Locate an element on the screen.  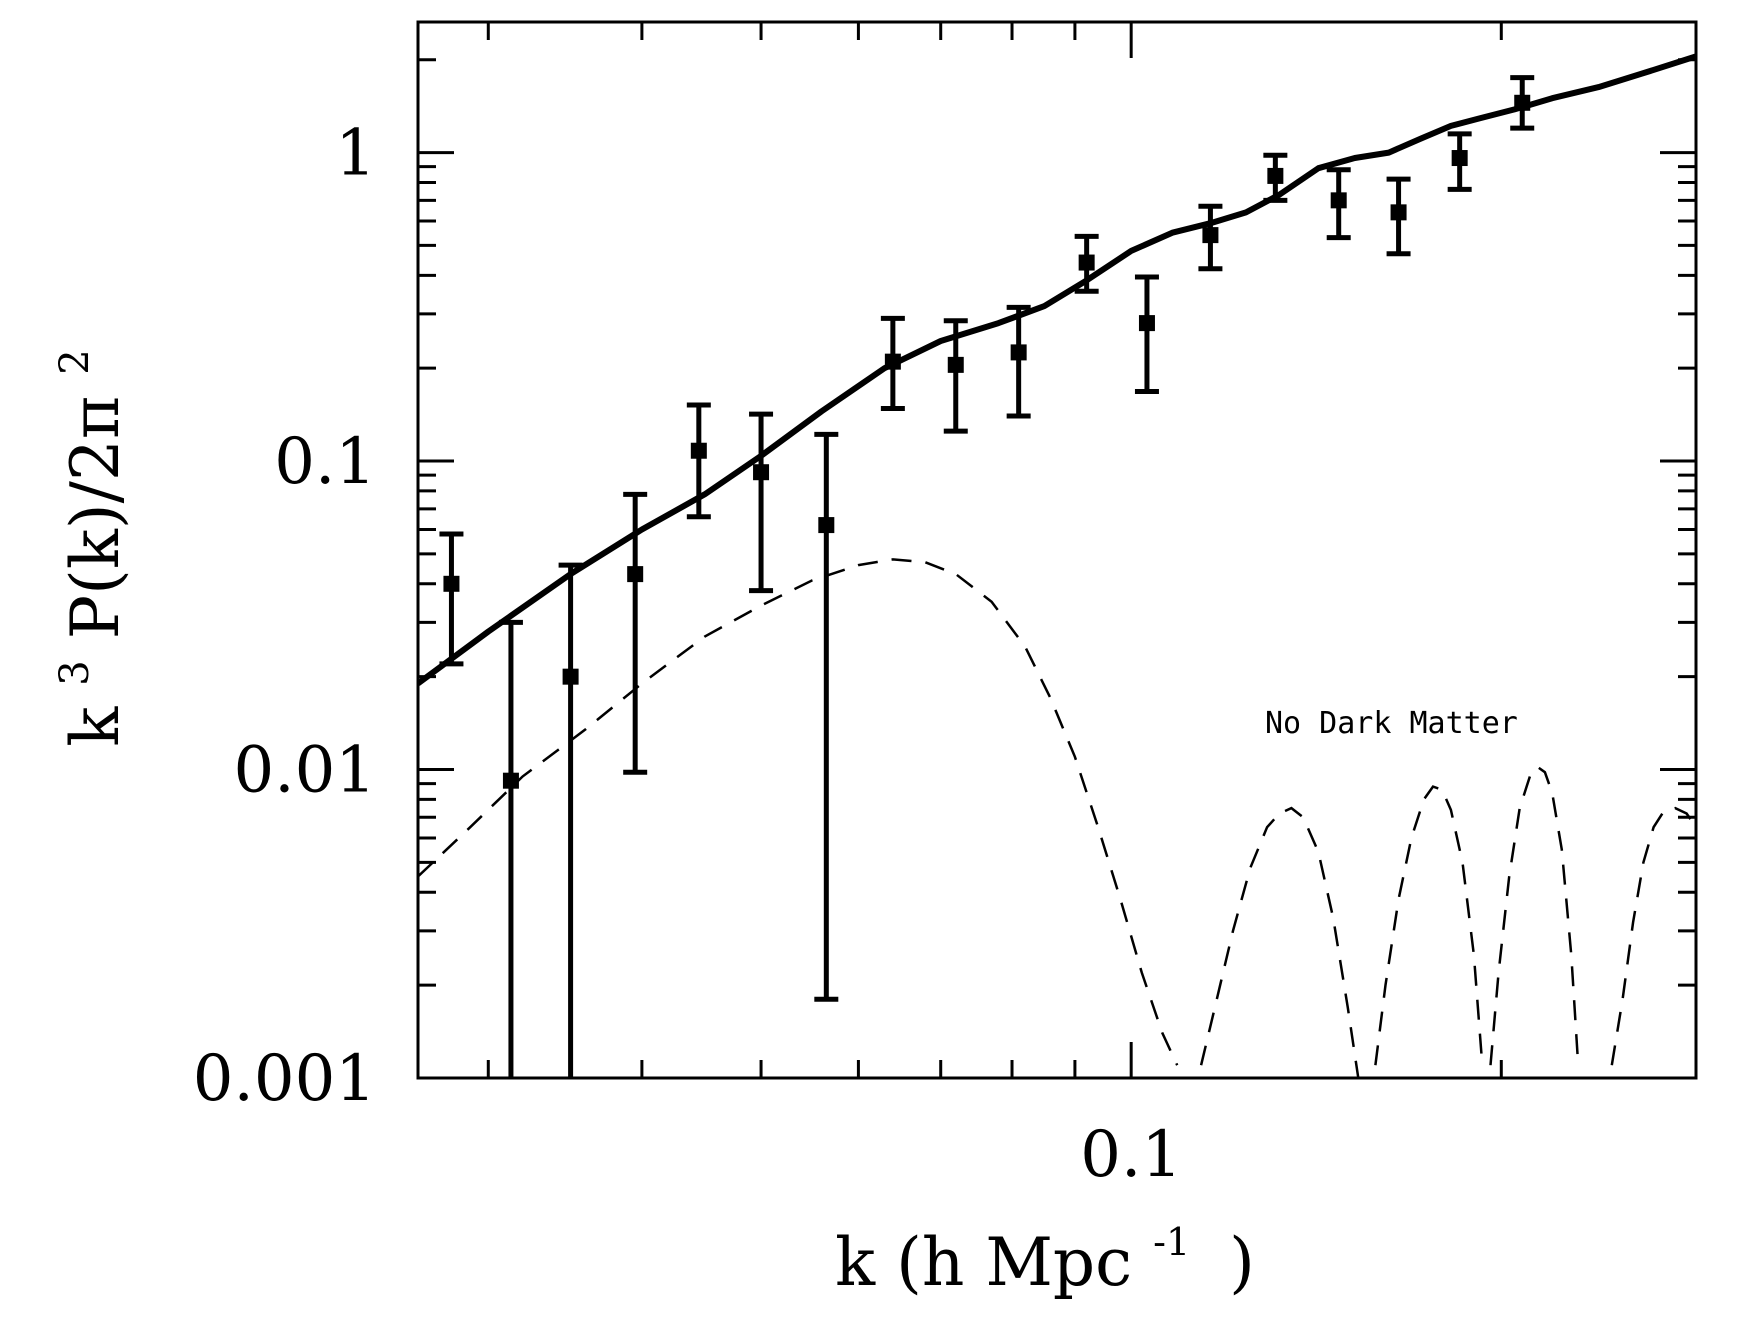
y-tick-label: 0.001 is located at coordinates (284, 1079).